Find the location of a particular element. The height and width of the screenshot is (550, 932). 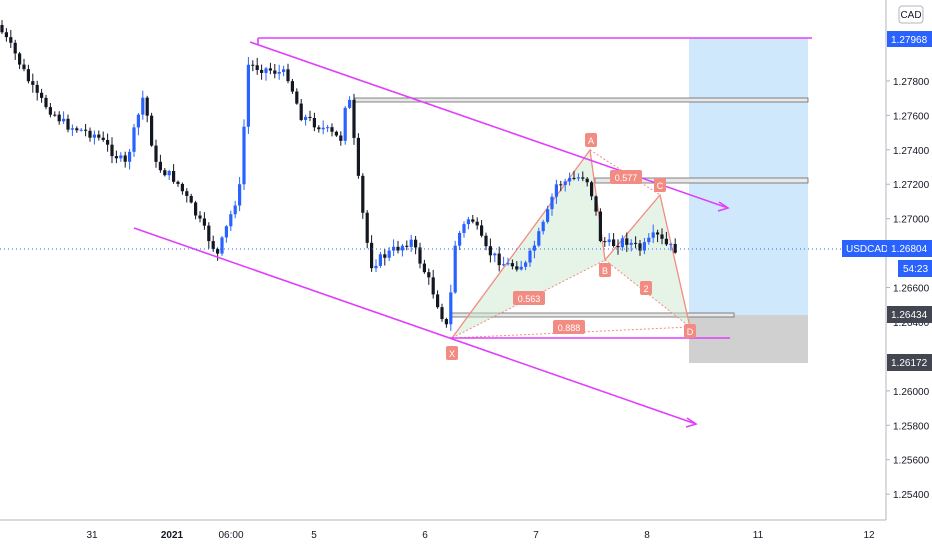

resistance-box-lower is located at coordinates (701, 180).